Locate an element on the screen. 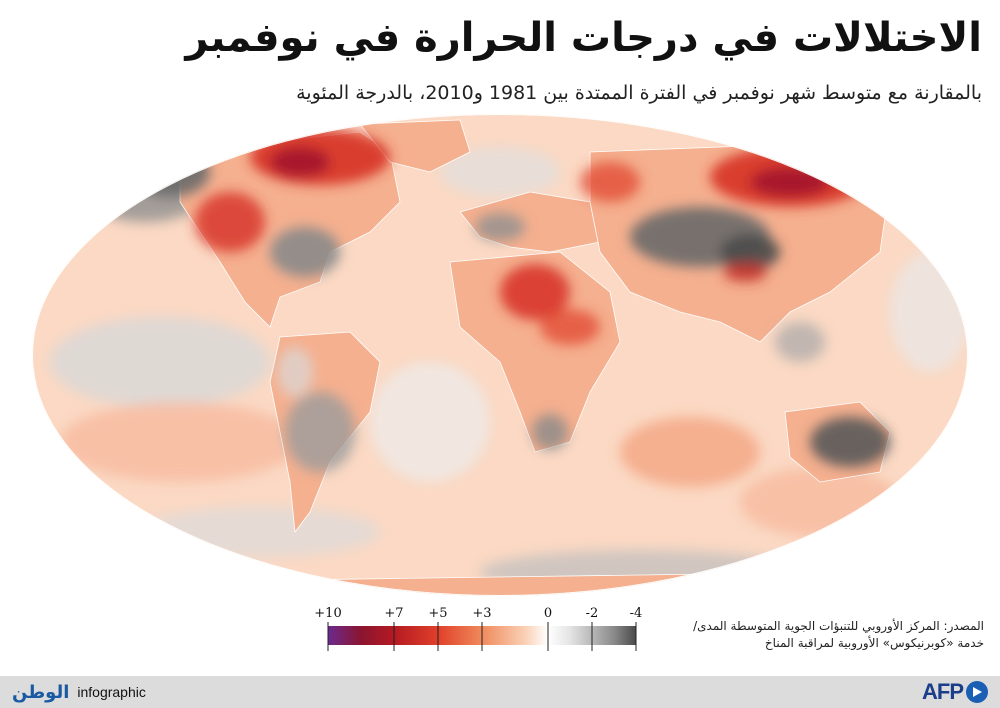  africa is located at coordinates (535, 352).